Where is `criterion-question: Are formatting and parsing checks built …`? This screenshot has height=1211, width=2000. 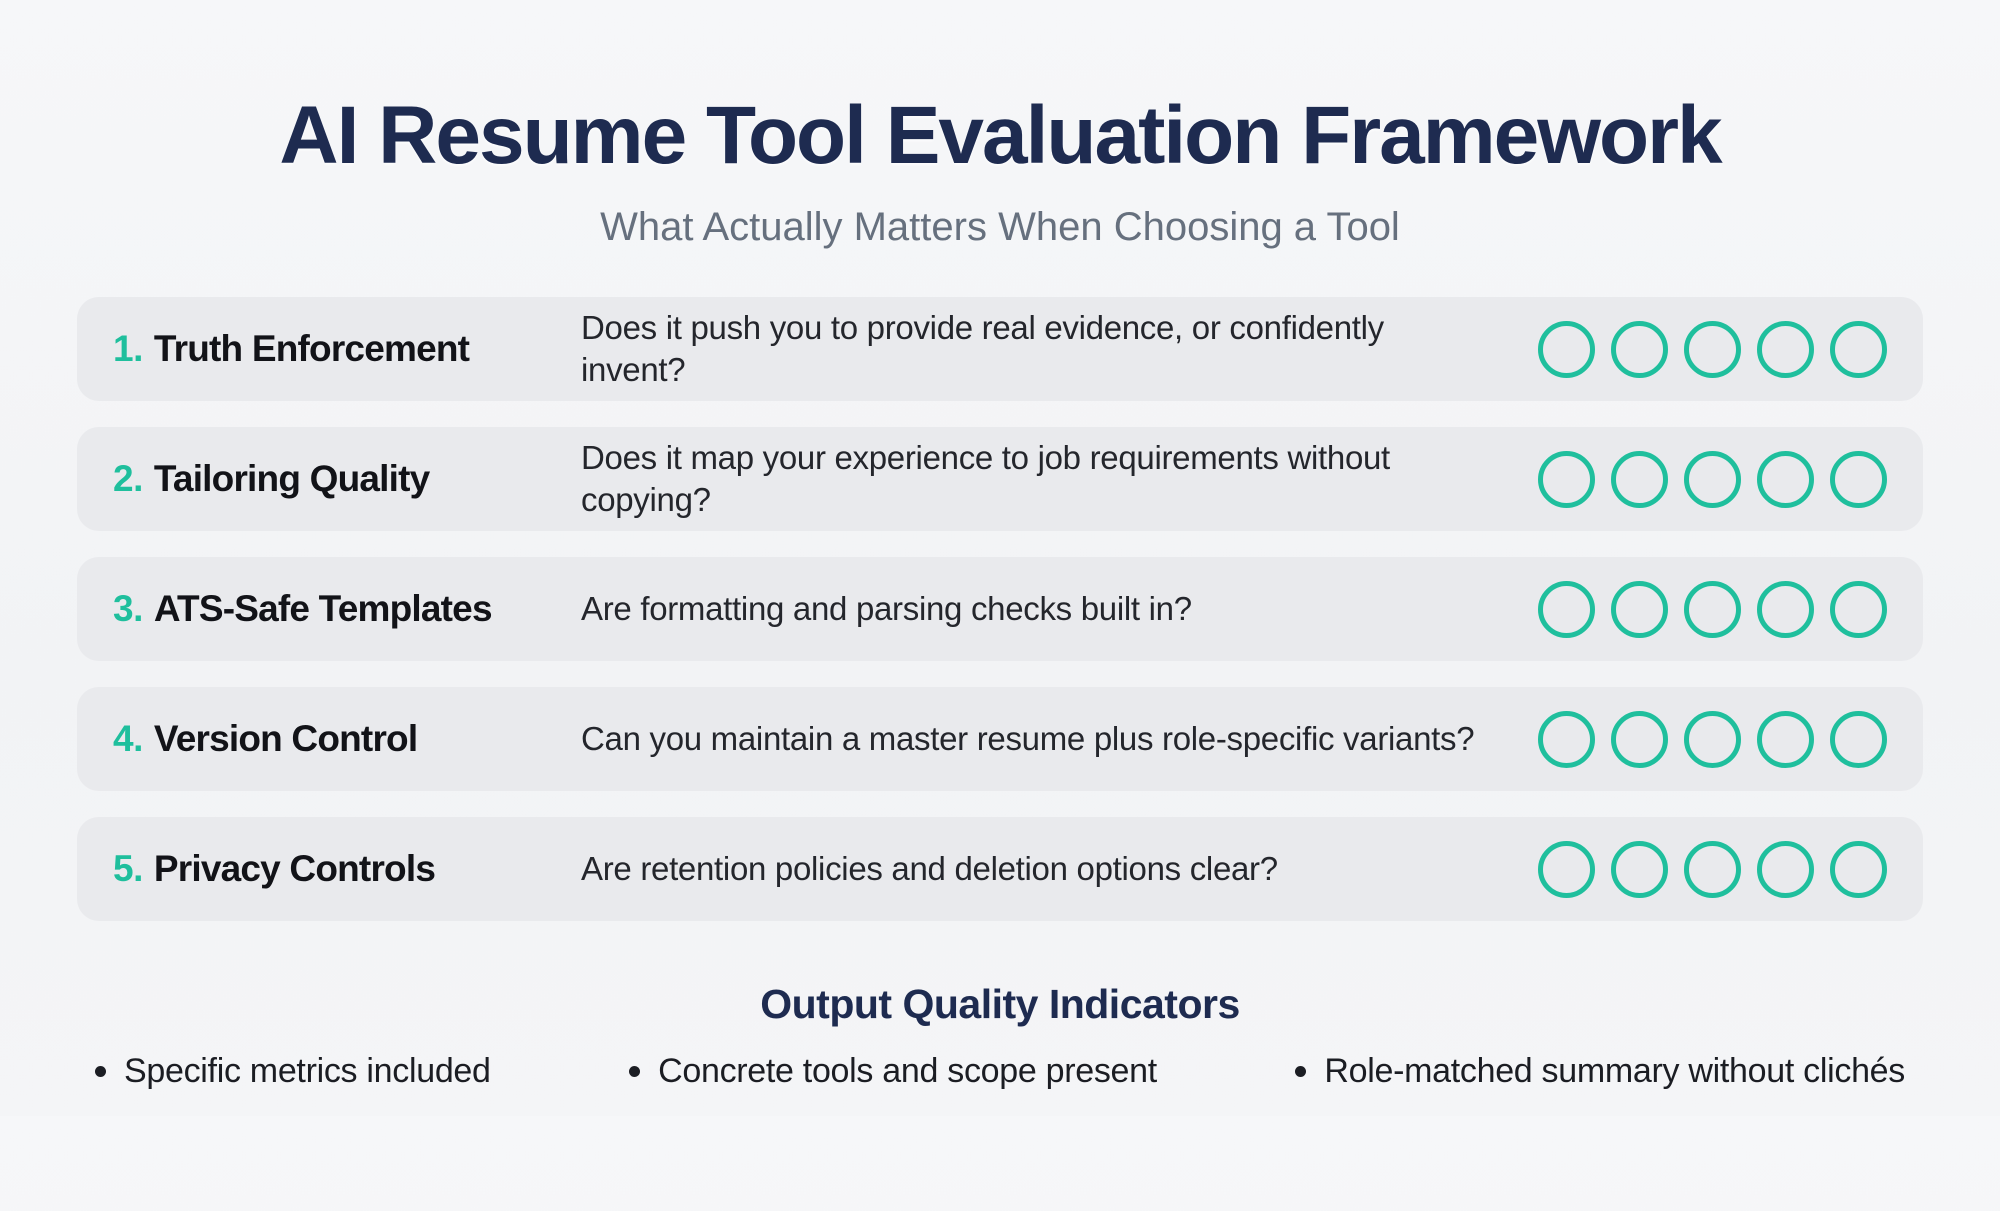 criterion-question: Are formatting and parsing checks built … is located at coordinates (886, 609).